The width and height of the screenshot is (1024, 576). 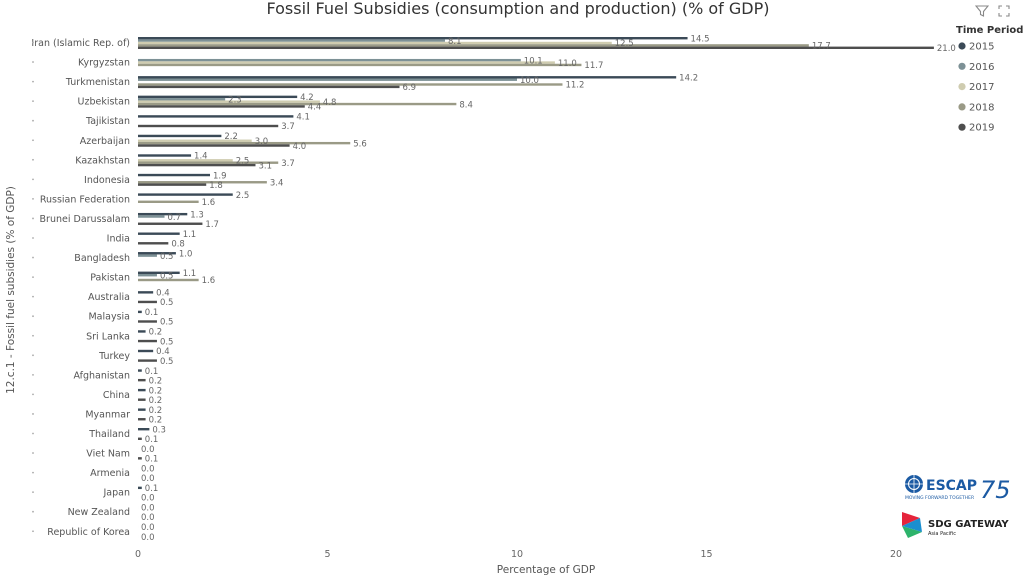 I want to click on bar-iran-islamic-rep-of-2017, so click(x=375, y=43).